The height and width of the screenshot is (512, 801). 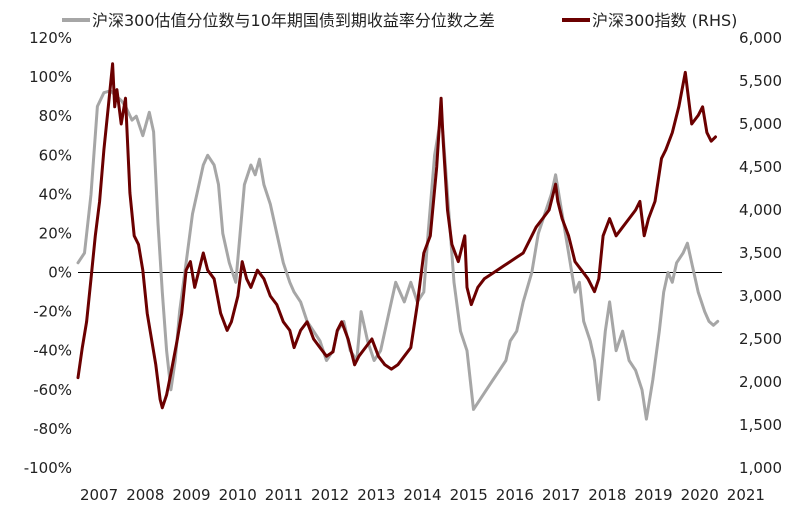 What do you see at coordinates (760, 468) in the screenshot?
I see `right-tick-label: 1,000` at bounding box center [760, 468].